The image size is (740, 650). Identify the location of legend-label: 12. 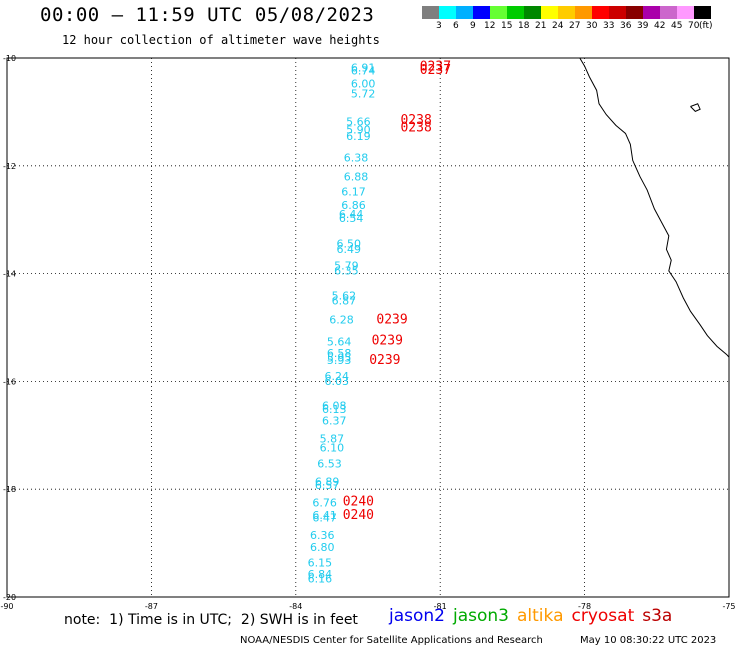
(490, 26).